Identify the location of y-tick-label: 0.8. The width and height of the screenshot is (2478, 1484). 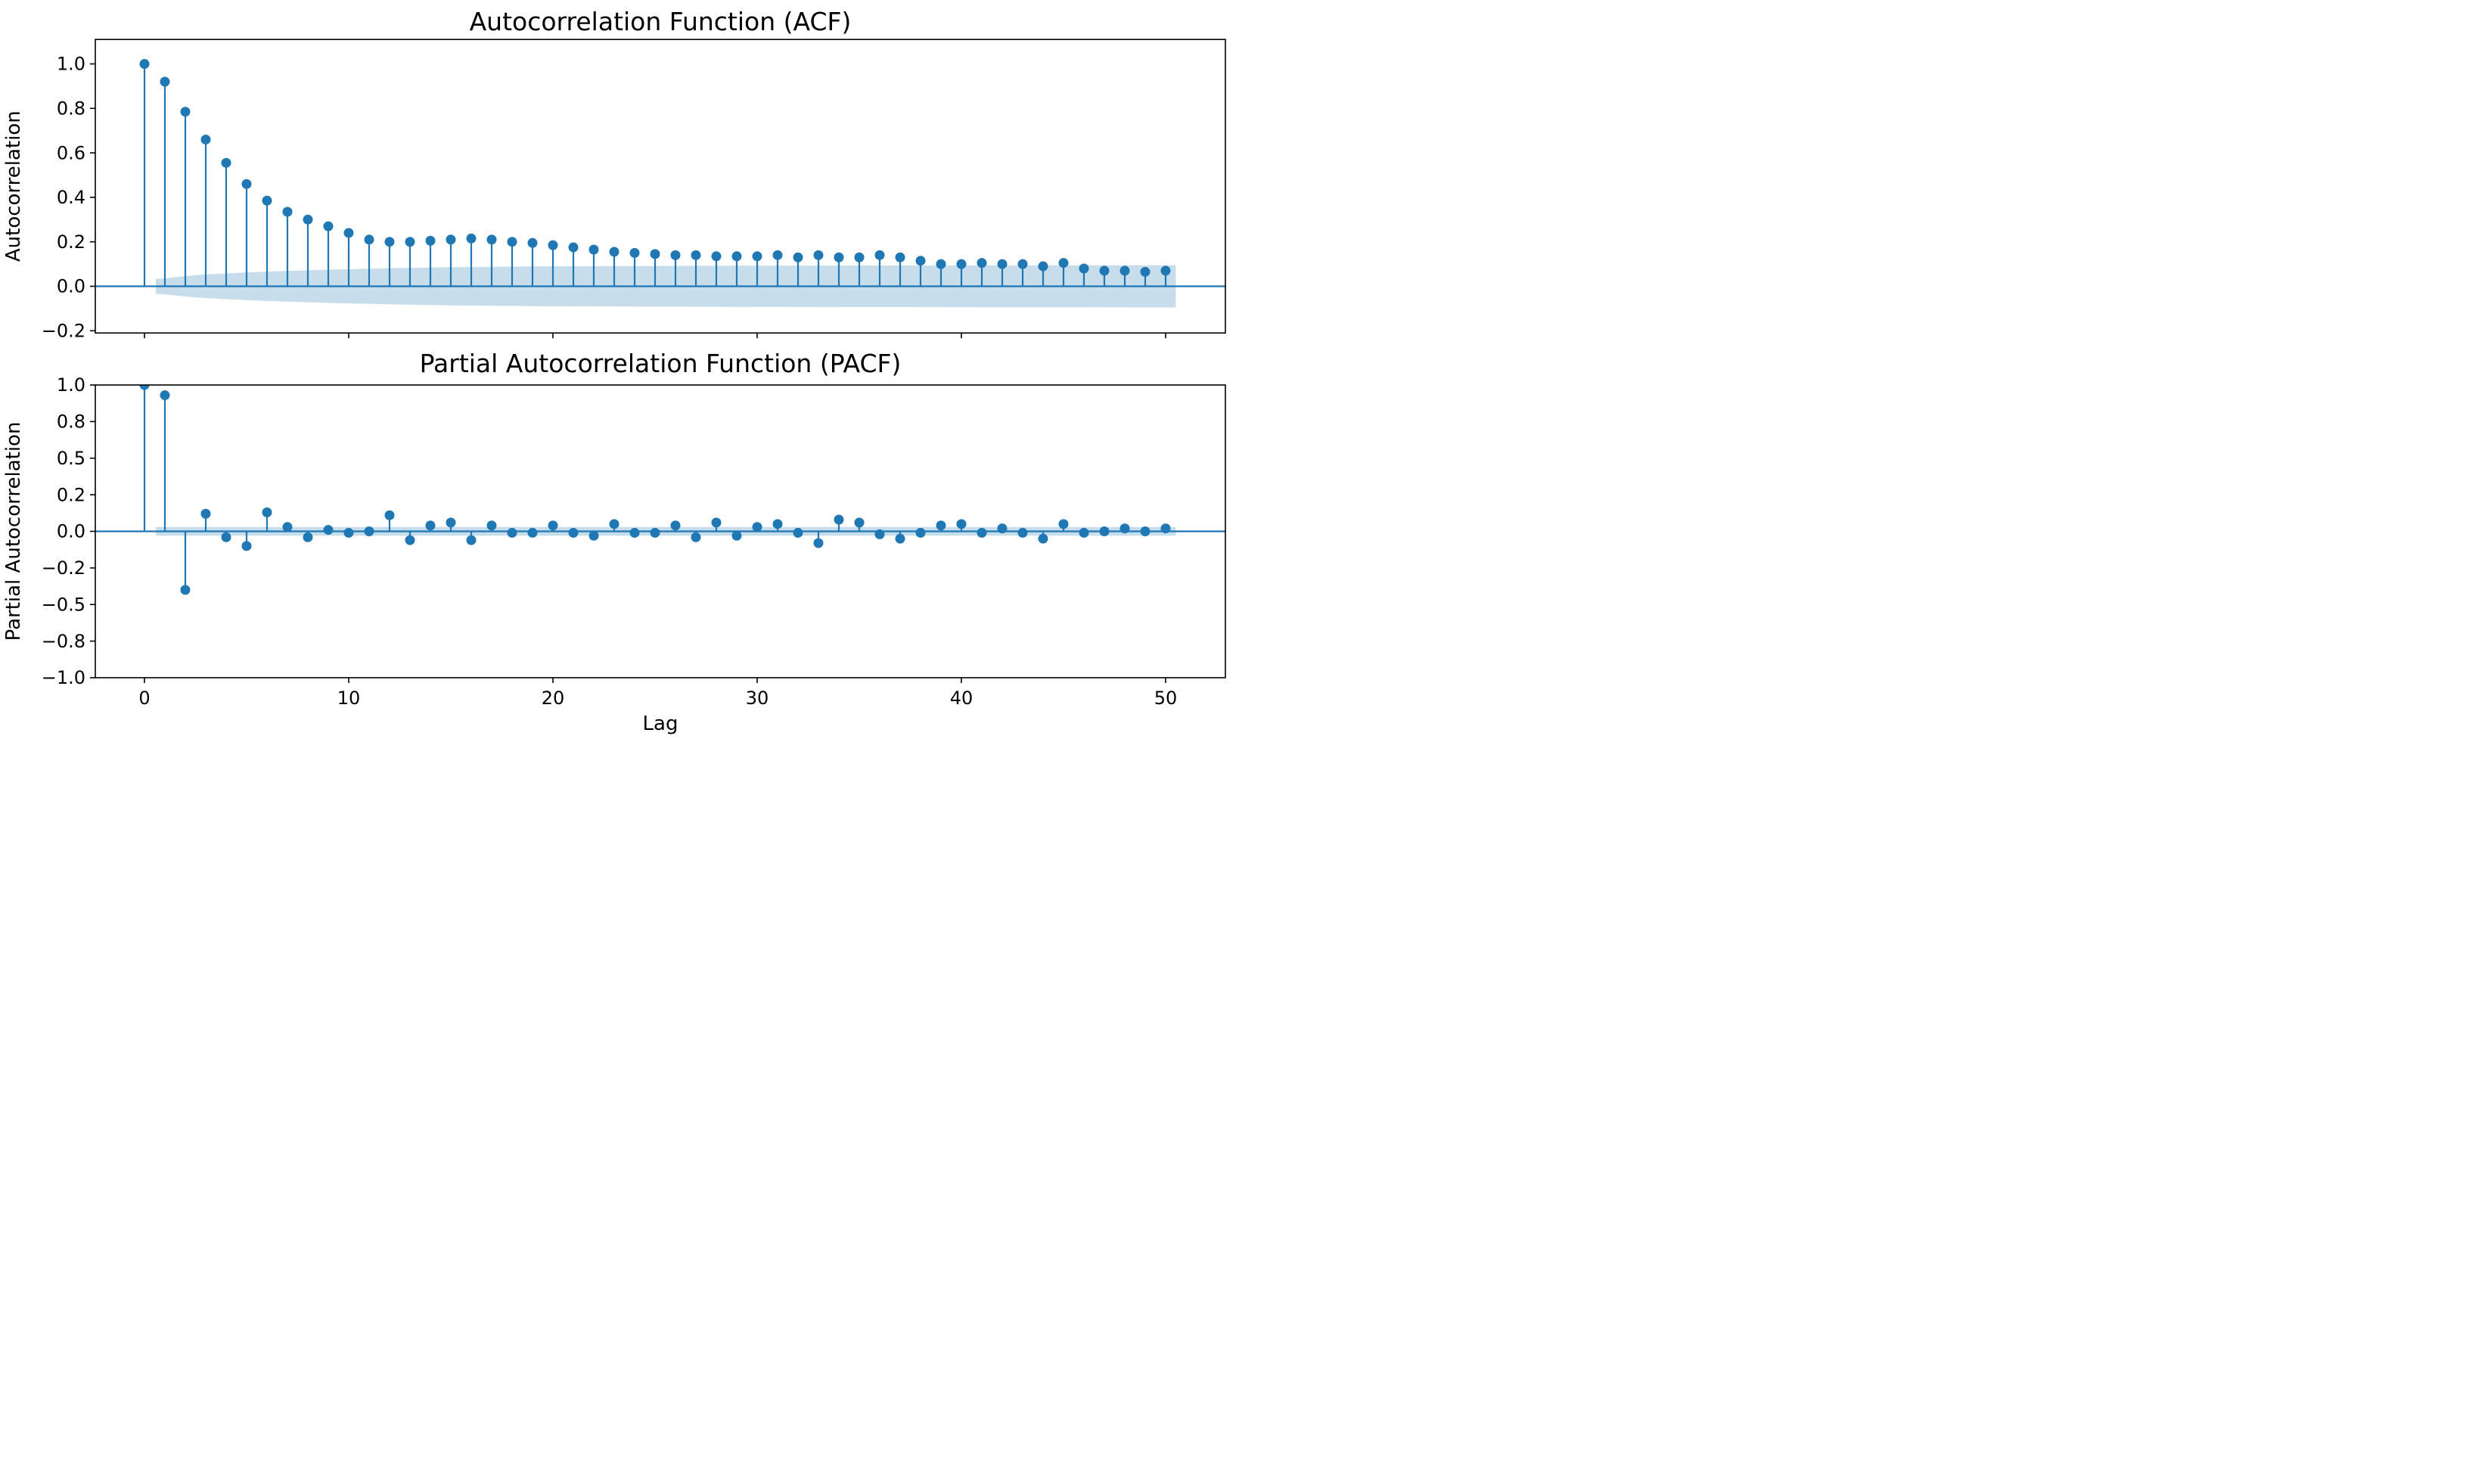
(71, 422).